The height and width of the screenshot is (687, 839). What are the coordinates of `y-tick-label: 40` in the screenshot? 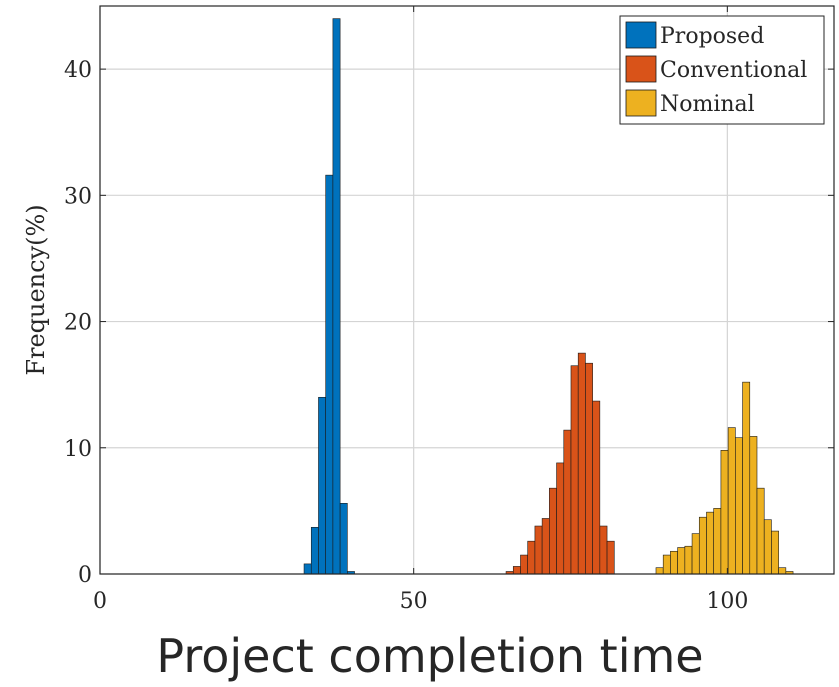 It's located at (78, 70).